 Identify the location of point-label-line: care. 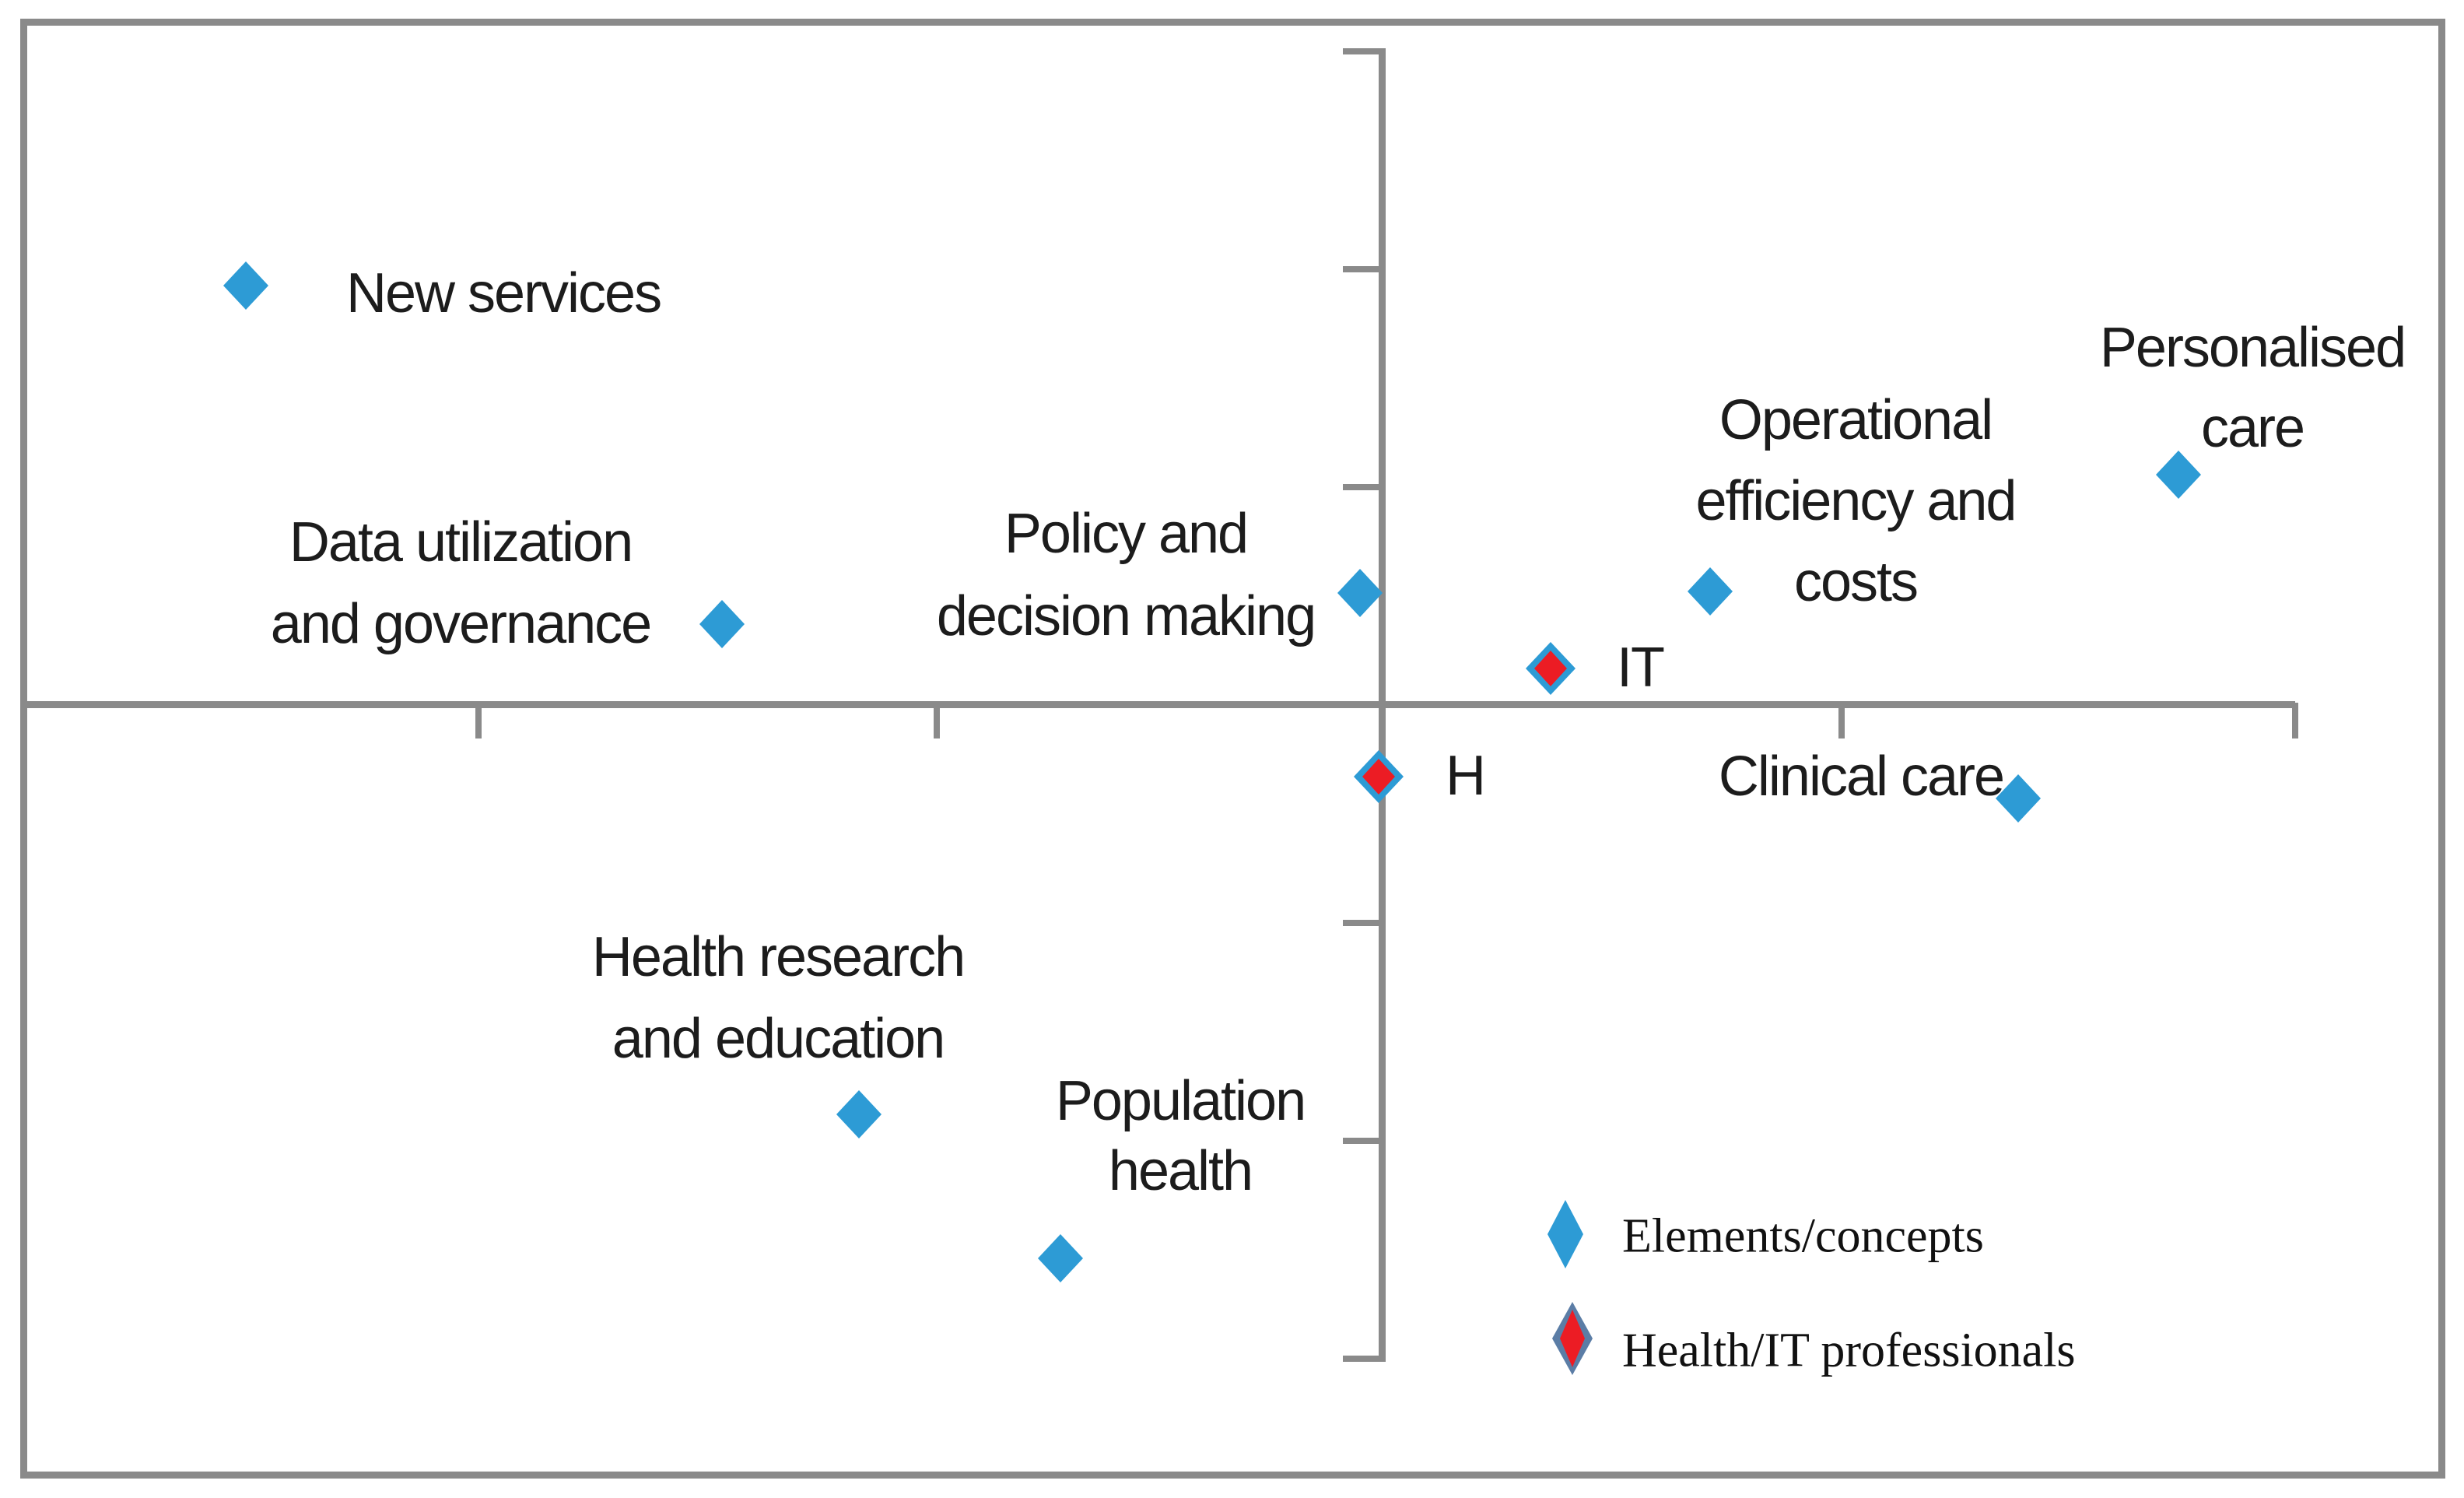
(2252, 428).